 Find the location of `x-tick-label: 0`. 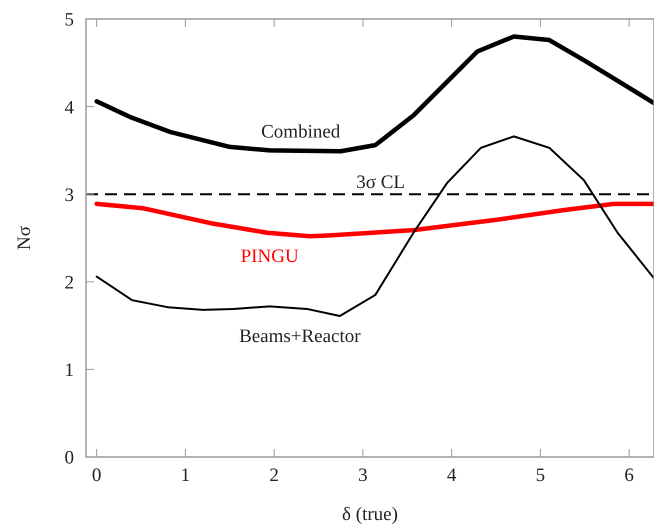

x-tick-label: 0 is located at coordinates (97, 475).